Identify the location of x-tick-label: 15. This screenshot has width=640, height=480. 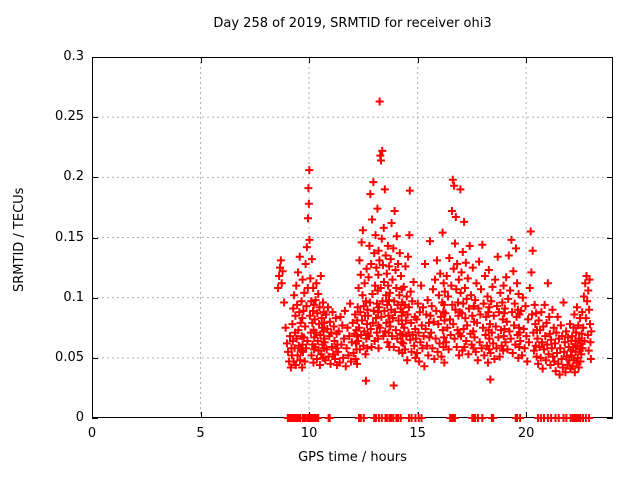
(417, 433).